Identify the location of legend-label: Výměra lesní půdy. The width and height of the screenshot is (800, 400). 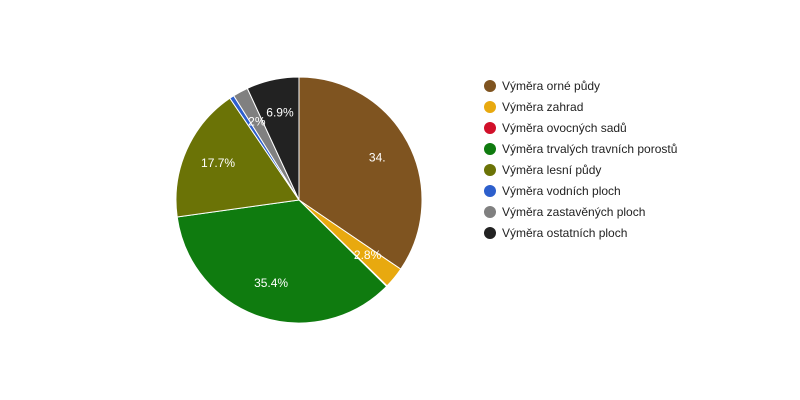
(552, 169).